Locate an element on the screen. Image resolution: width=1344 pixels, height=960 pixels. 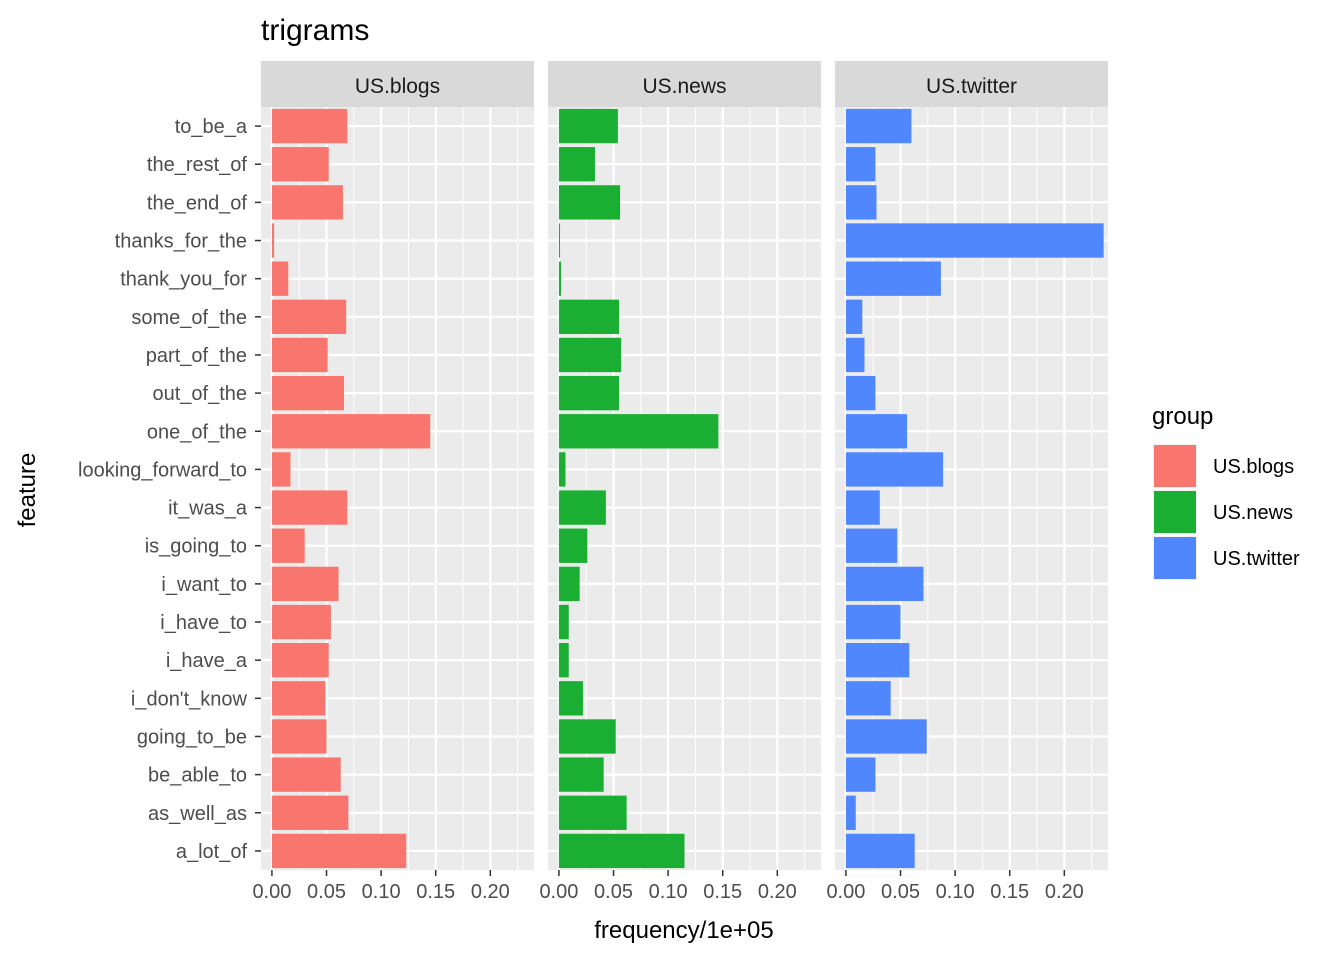
y-tick-label: thank_you_for is located at coordinates (183, 280).